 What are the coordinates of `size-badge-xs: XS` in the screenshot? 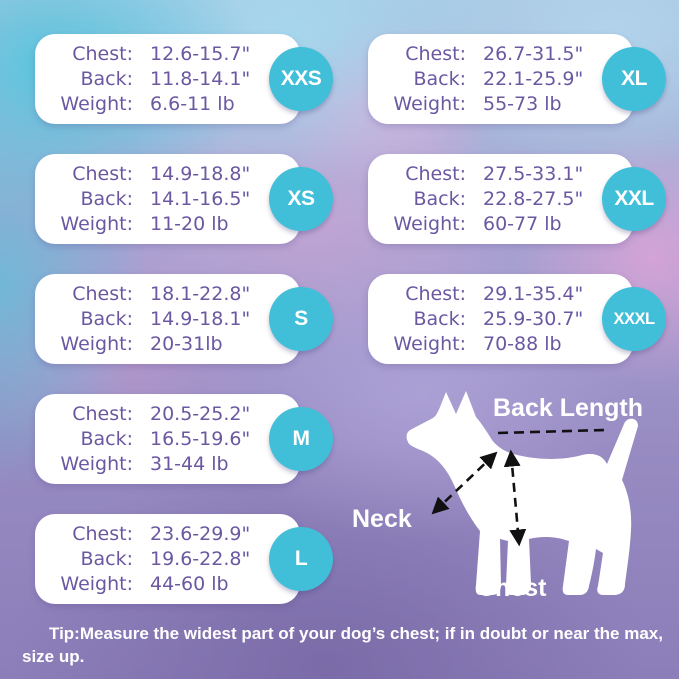 It's located at (301, 199).